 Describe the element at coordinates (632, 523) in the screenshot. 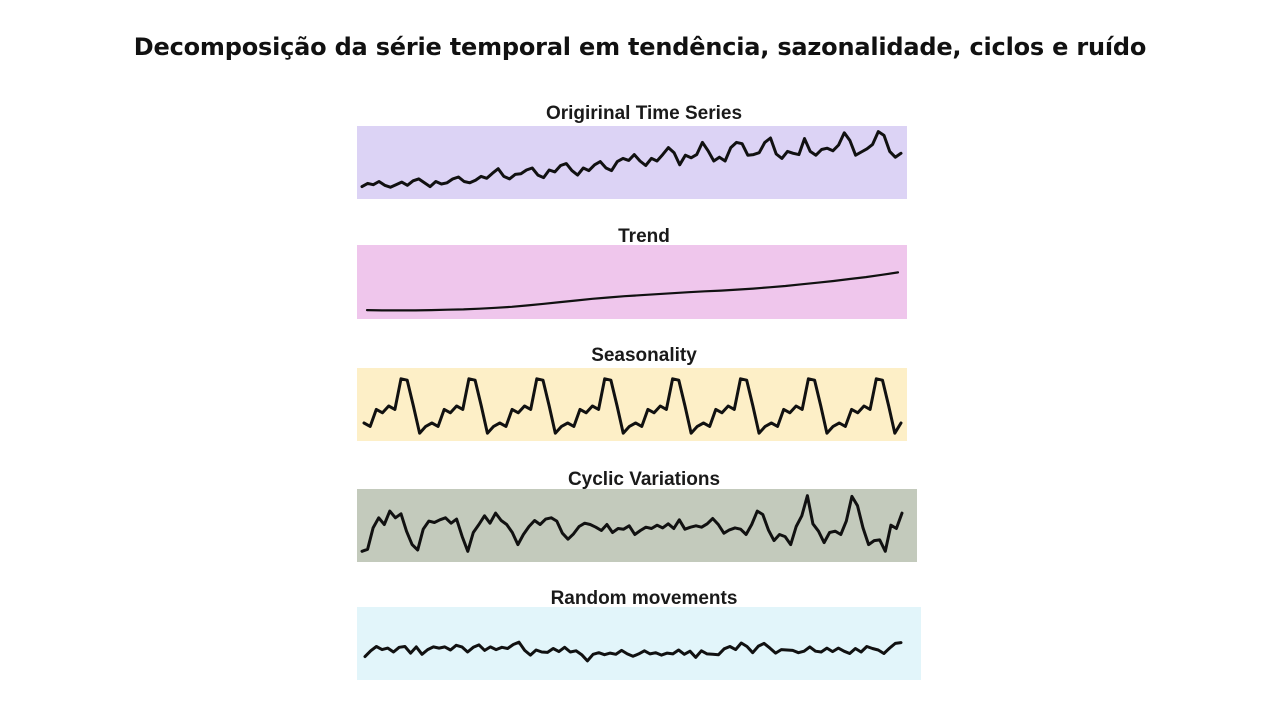

I see `cyclic-variations-line` at that location.